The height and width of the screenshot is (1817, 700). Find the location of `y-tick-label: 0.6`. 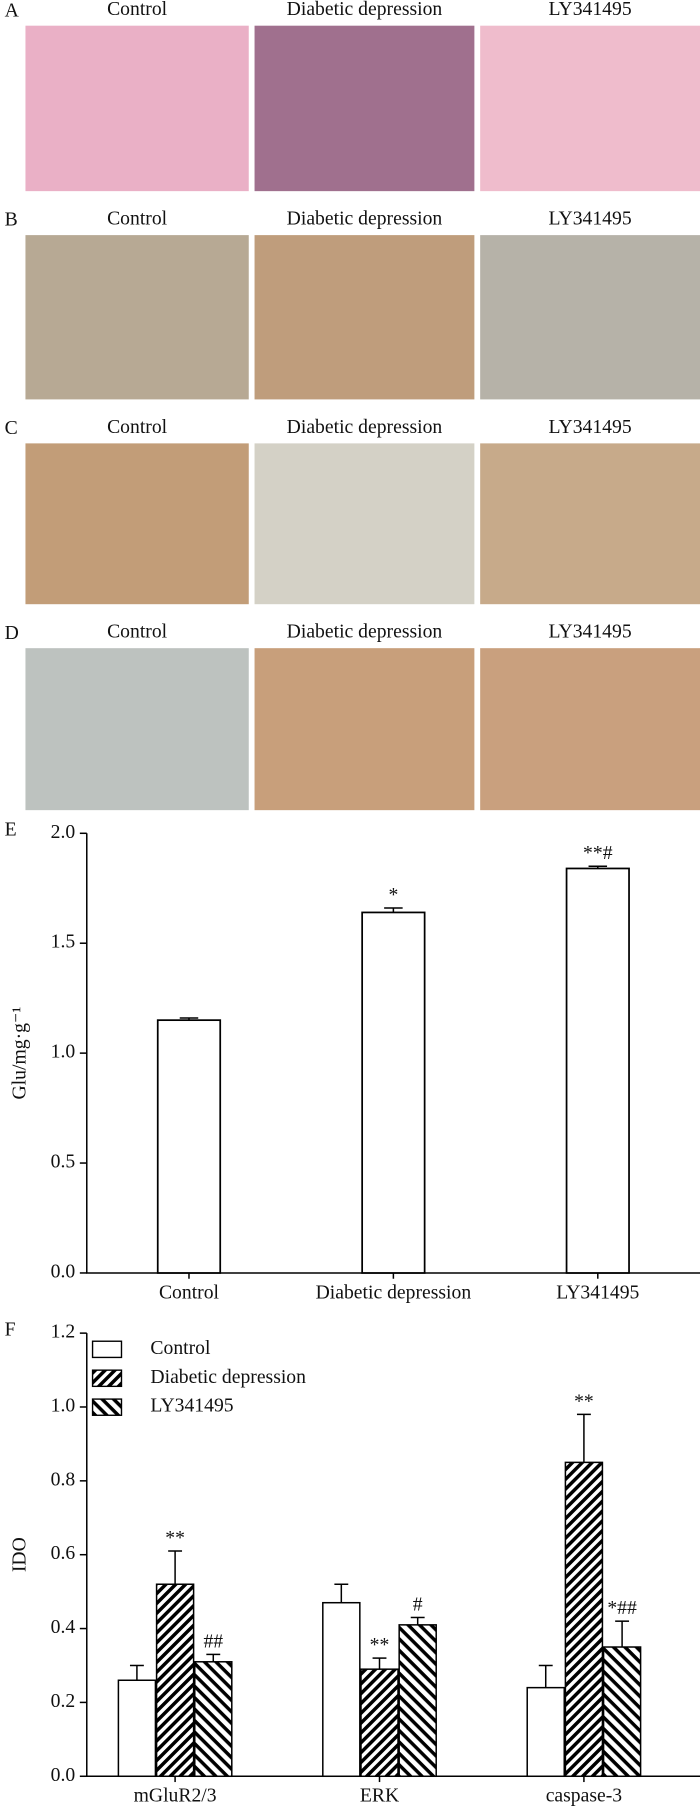

y-tick-label: 0.6 is located at coordinates (63, 1553).